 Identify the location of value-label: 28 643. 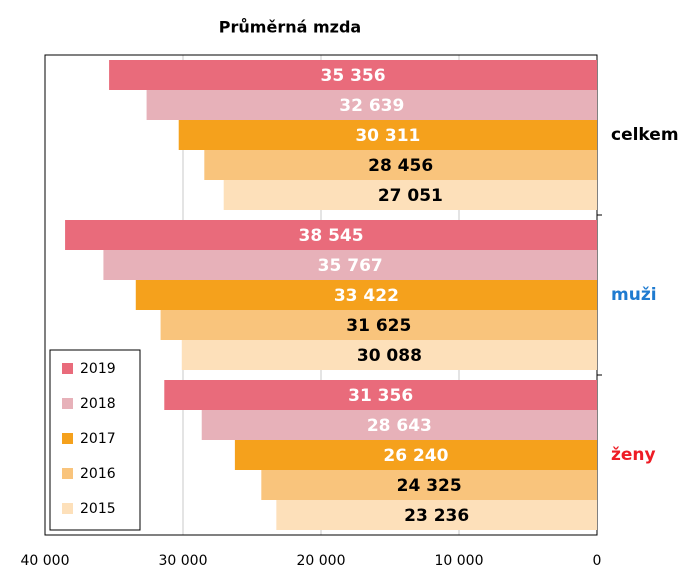
(399, 426).